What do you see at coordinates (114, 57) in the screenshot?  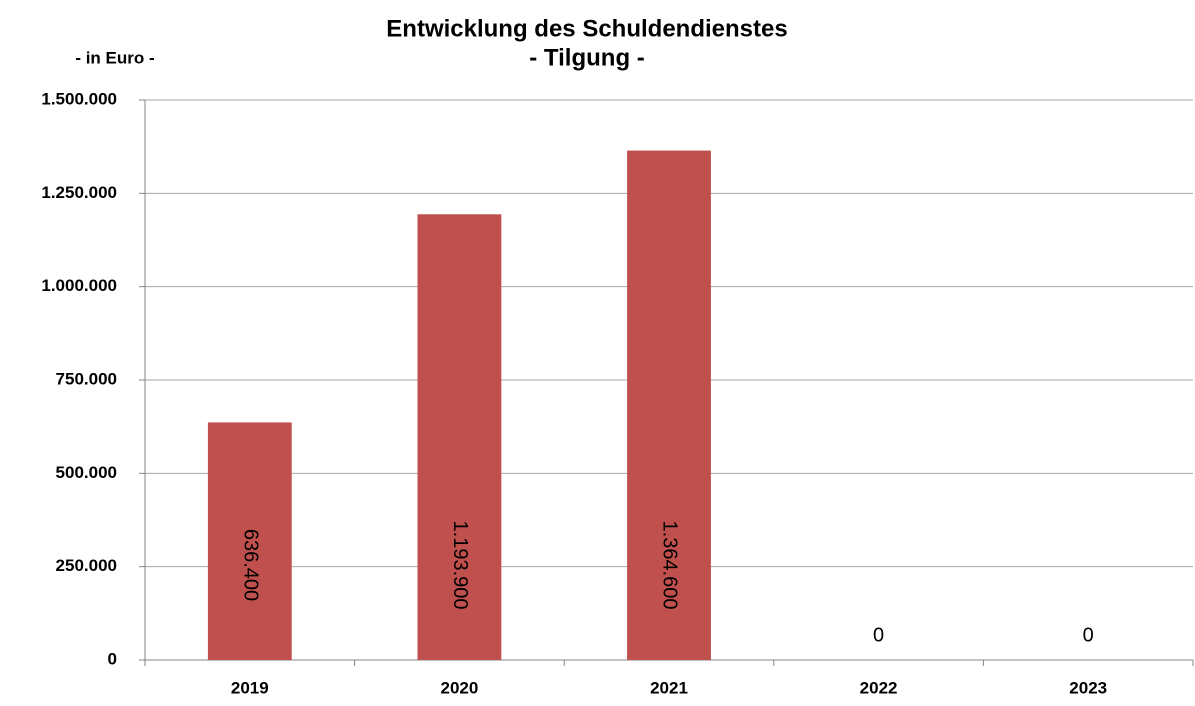 I see `y-axis-label: - in Euro -` at bounding box center [114, 57].